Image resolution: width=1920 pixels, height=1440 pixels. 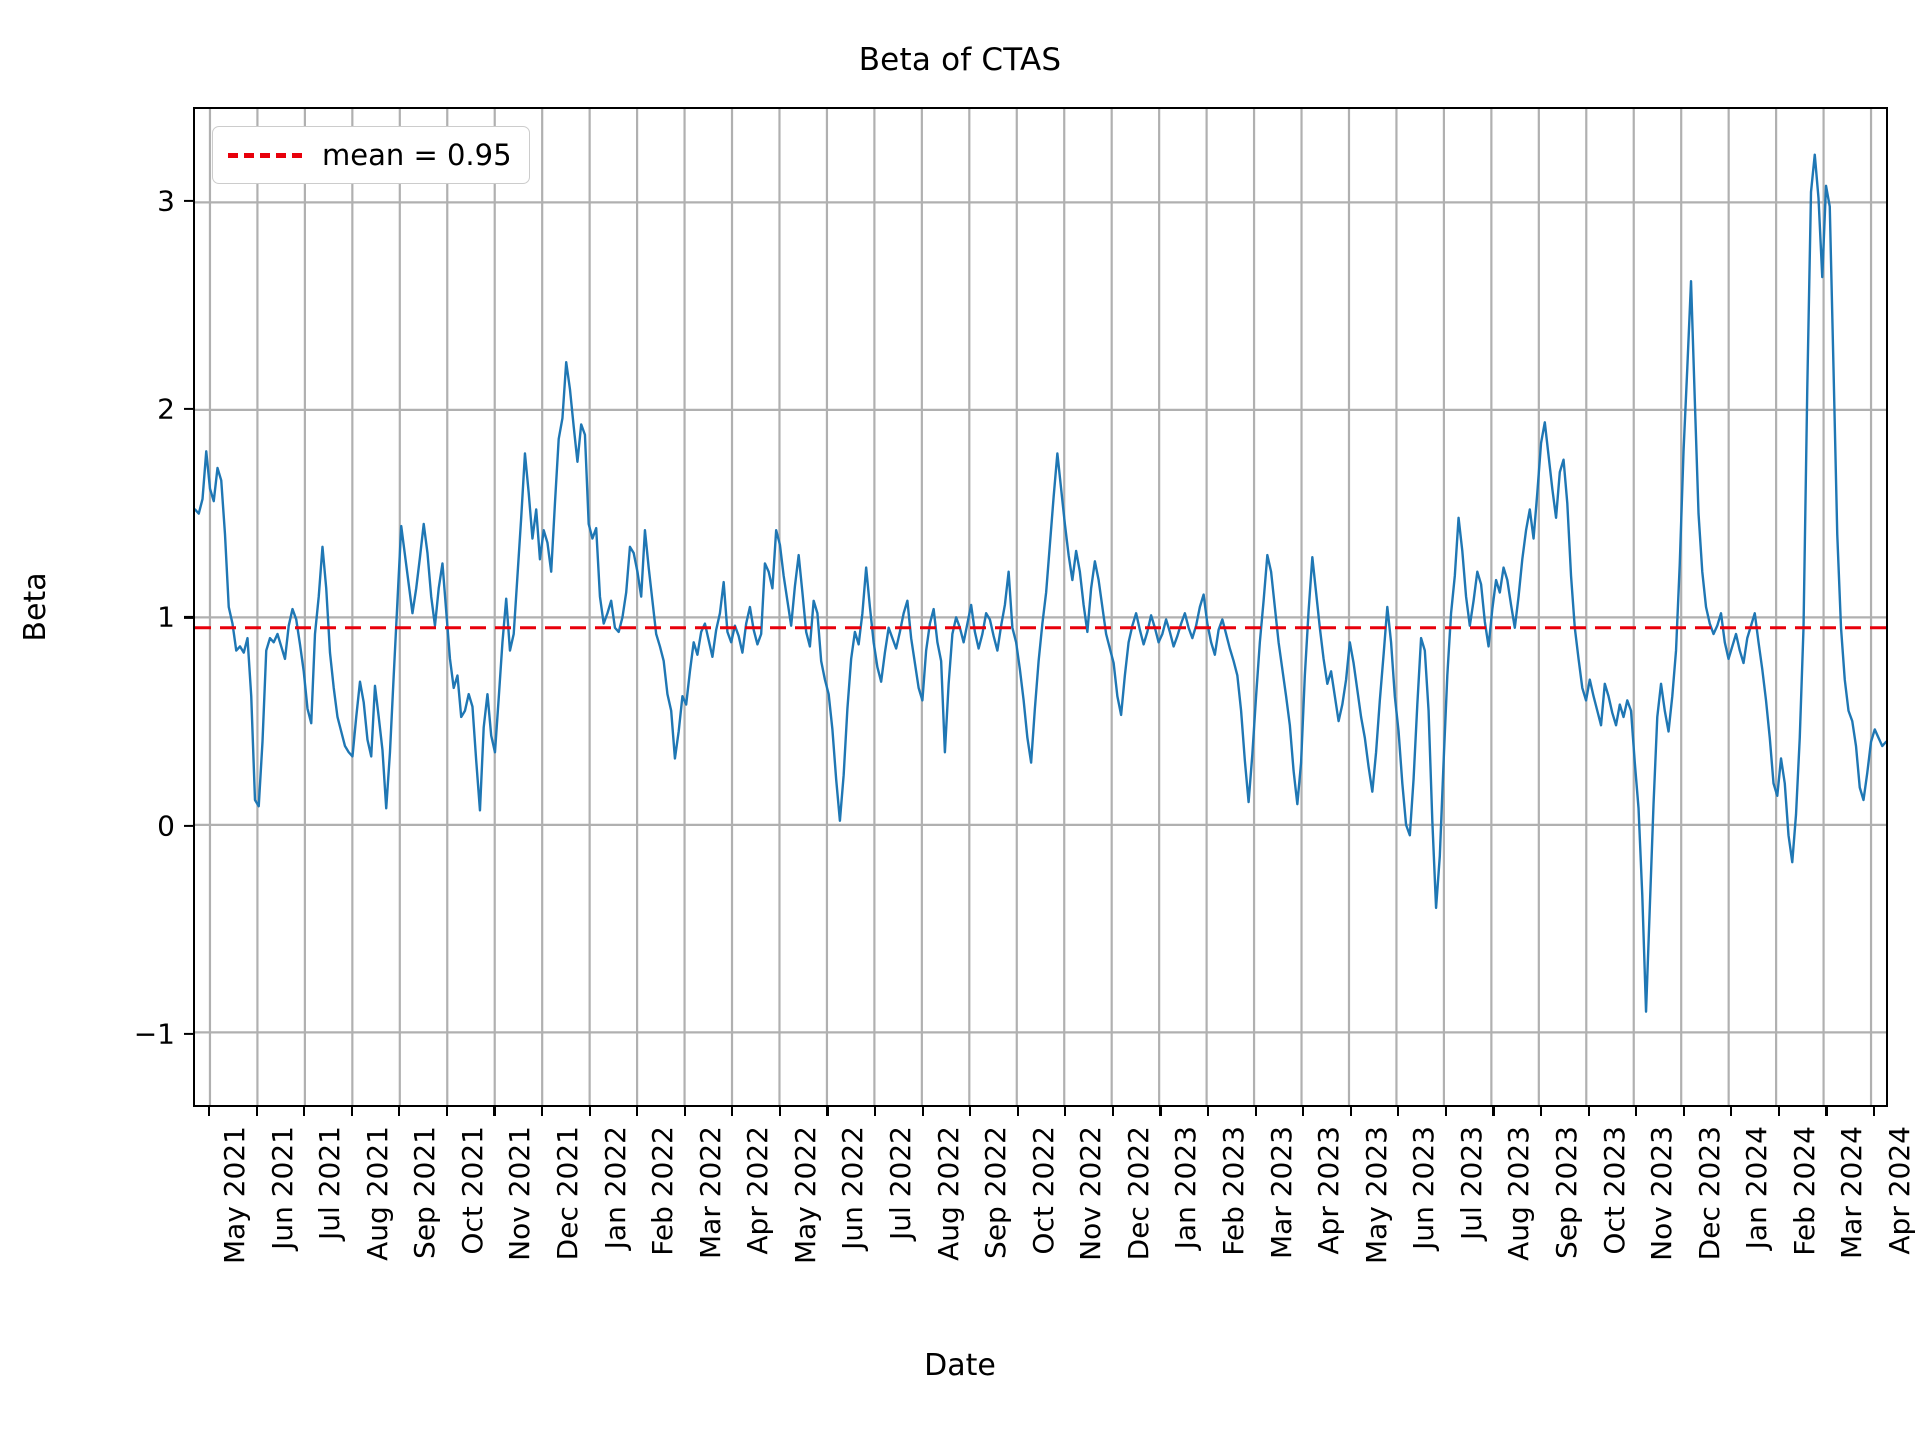 What do you see at coordinates (166, 826) in the screenshot?
I see `y-tick-label: 0` at bounding box center [166, 826].